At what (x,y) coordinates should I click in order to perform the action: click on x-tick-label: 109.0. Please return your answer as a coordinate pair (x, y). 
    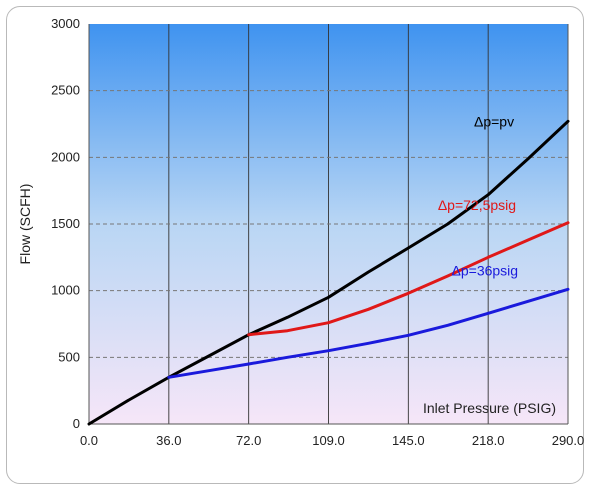
    Looking at the image, I should click on (328, 440).